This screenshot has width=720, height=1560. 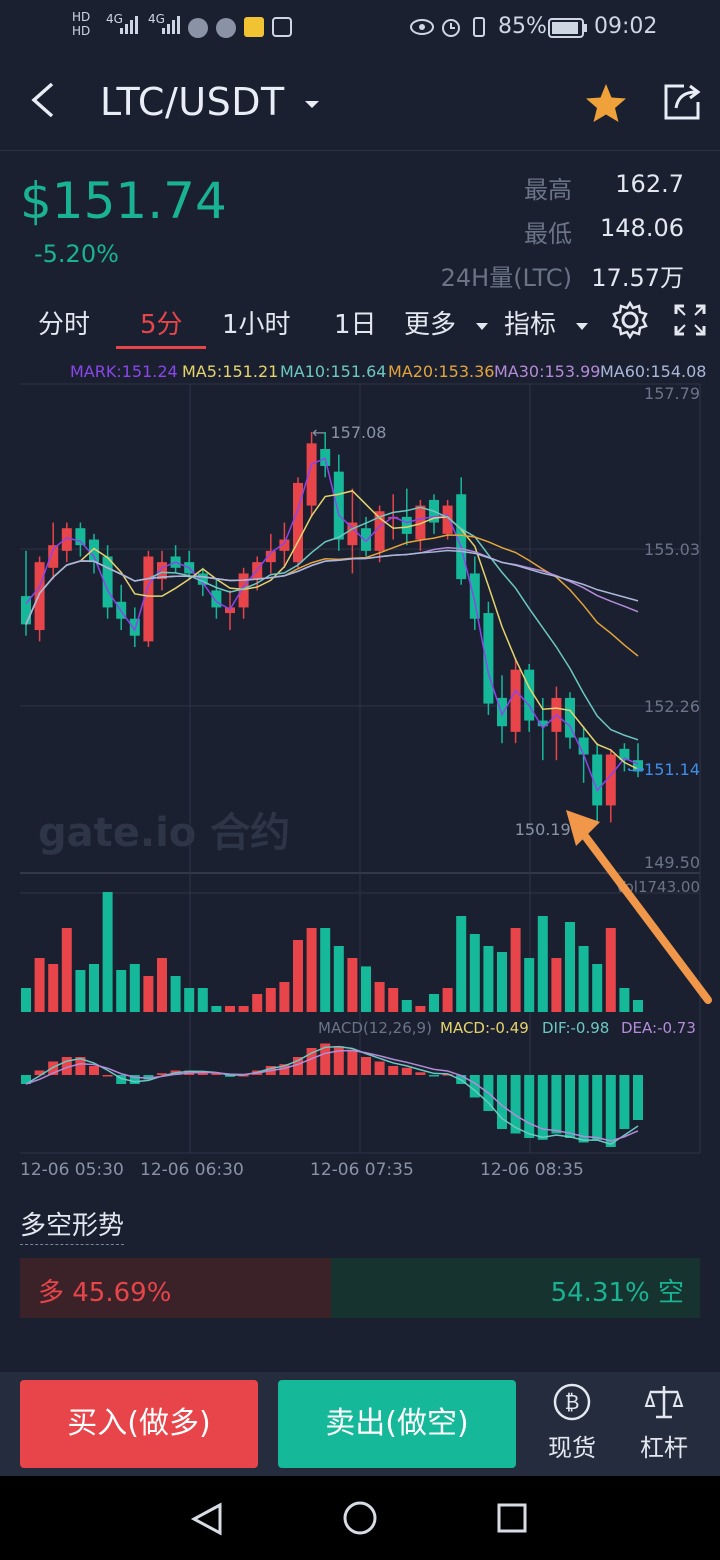 What do you see at coordinates (198, 28) in the screenshot?
I see `app-notification-icon` at bounding box center [198, 28].